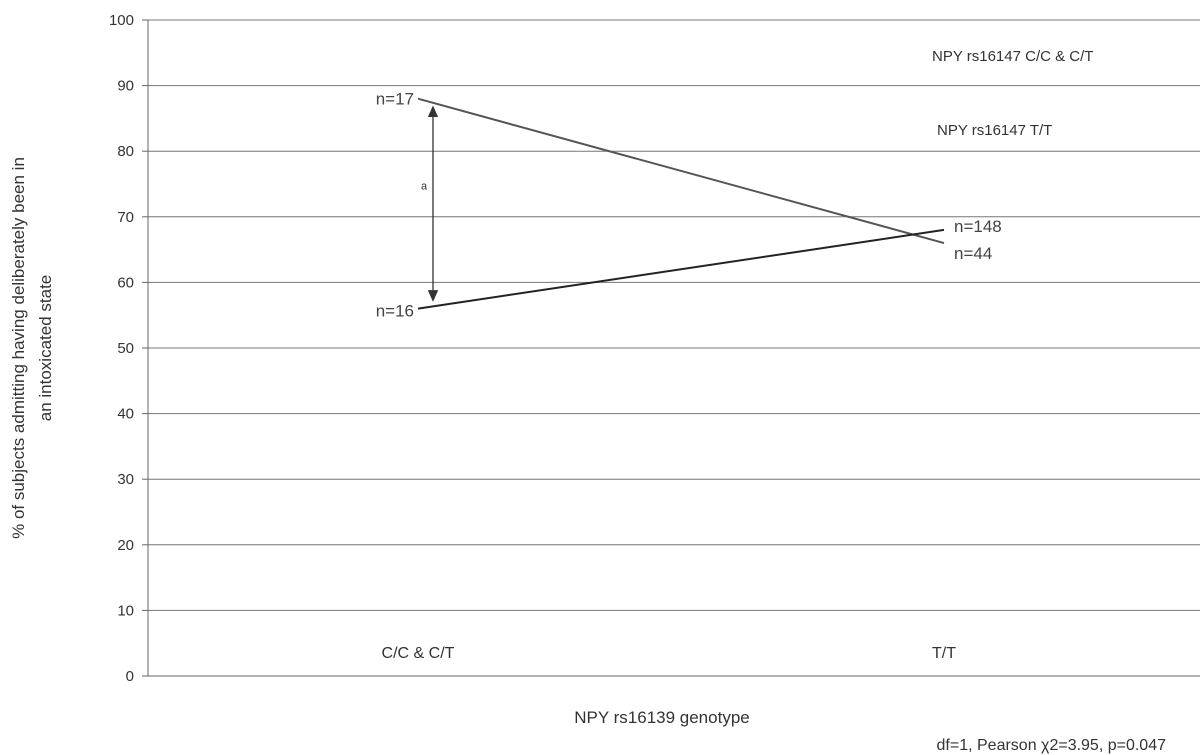 This screenshot has height=755, width=1202. Describe the element at coordinates (130, 676) in the screenshot. I see `y-tick-label-0: 0` at that location.